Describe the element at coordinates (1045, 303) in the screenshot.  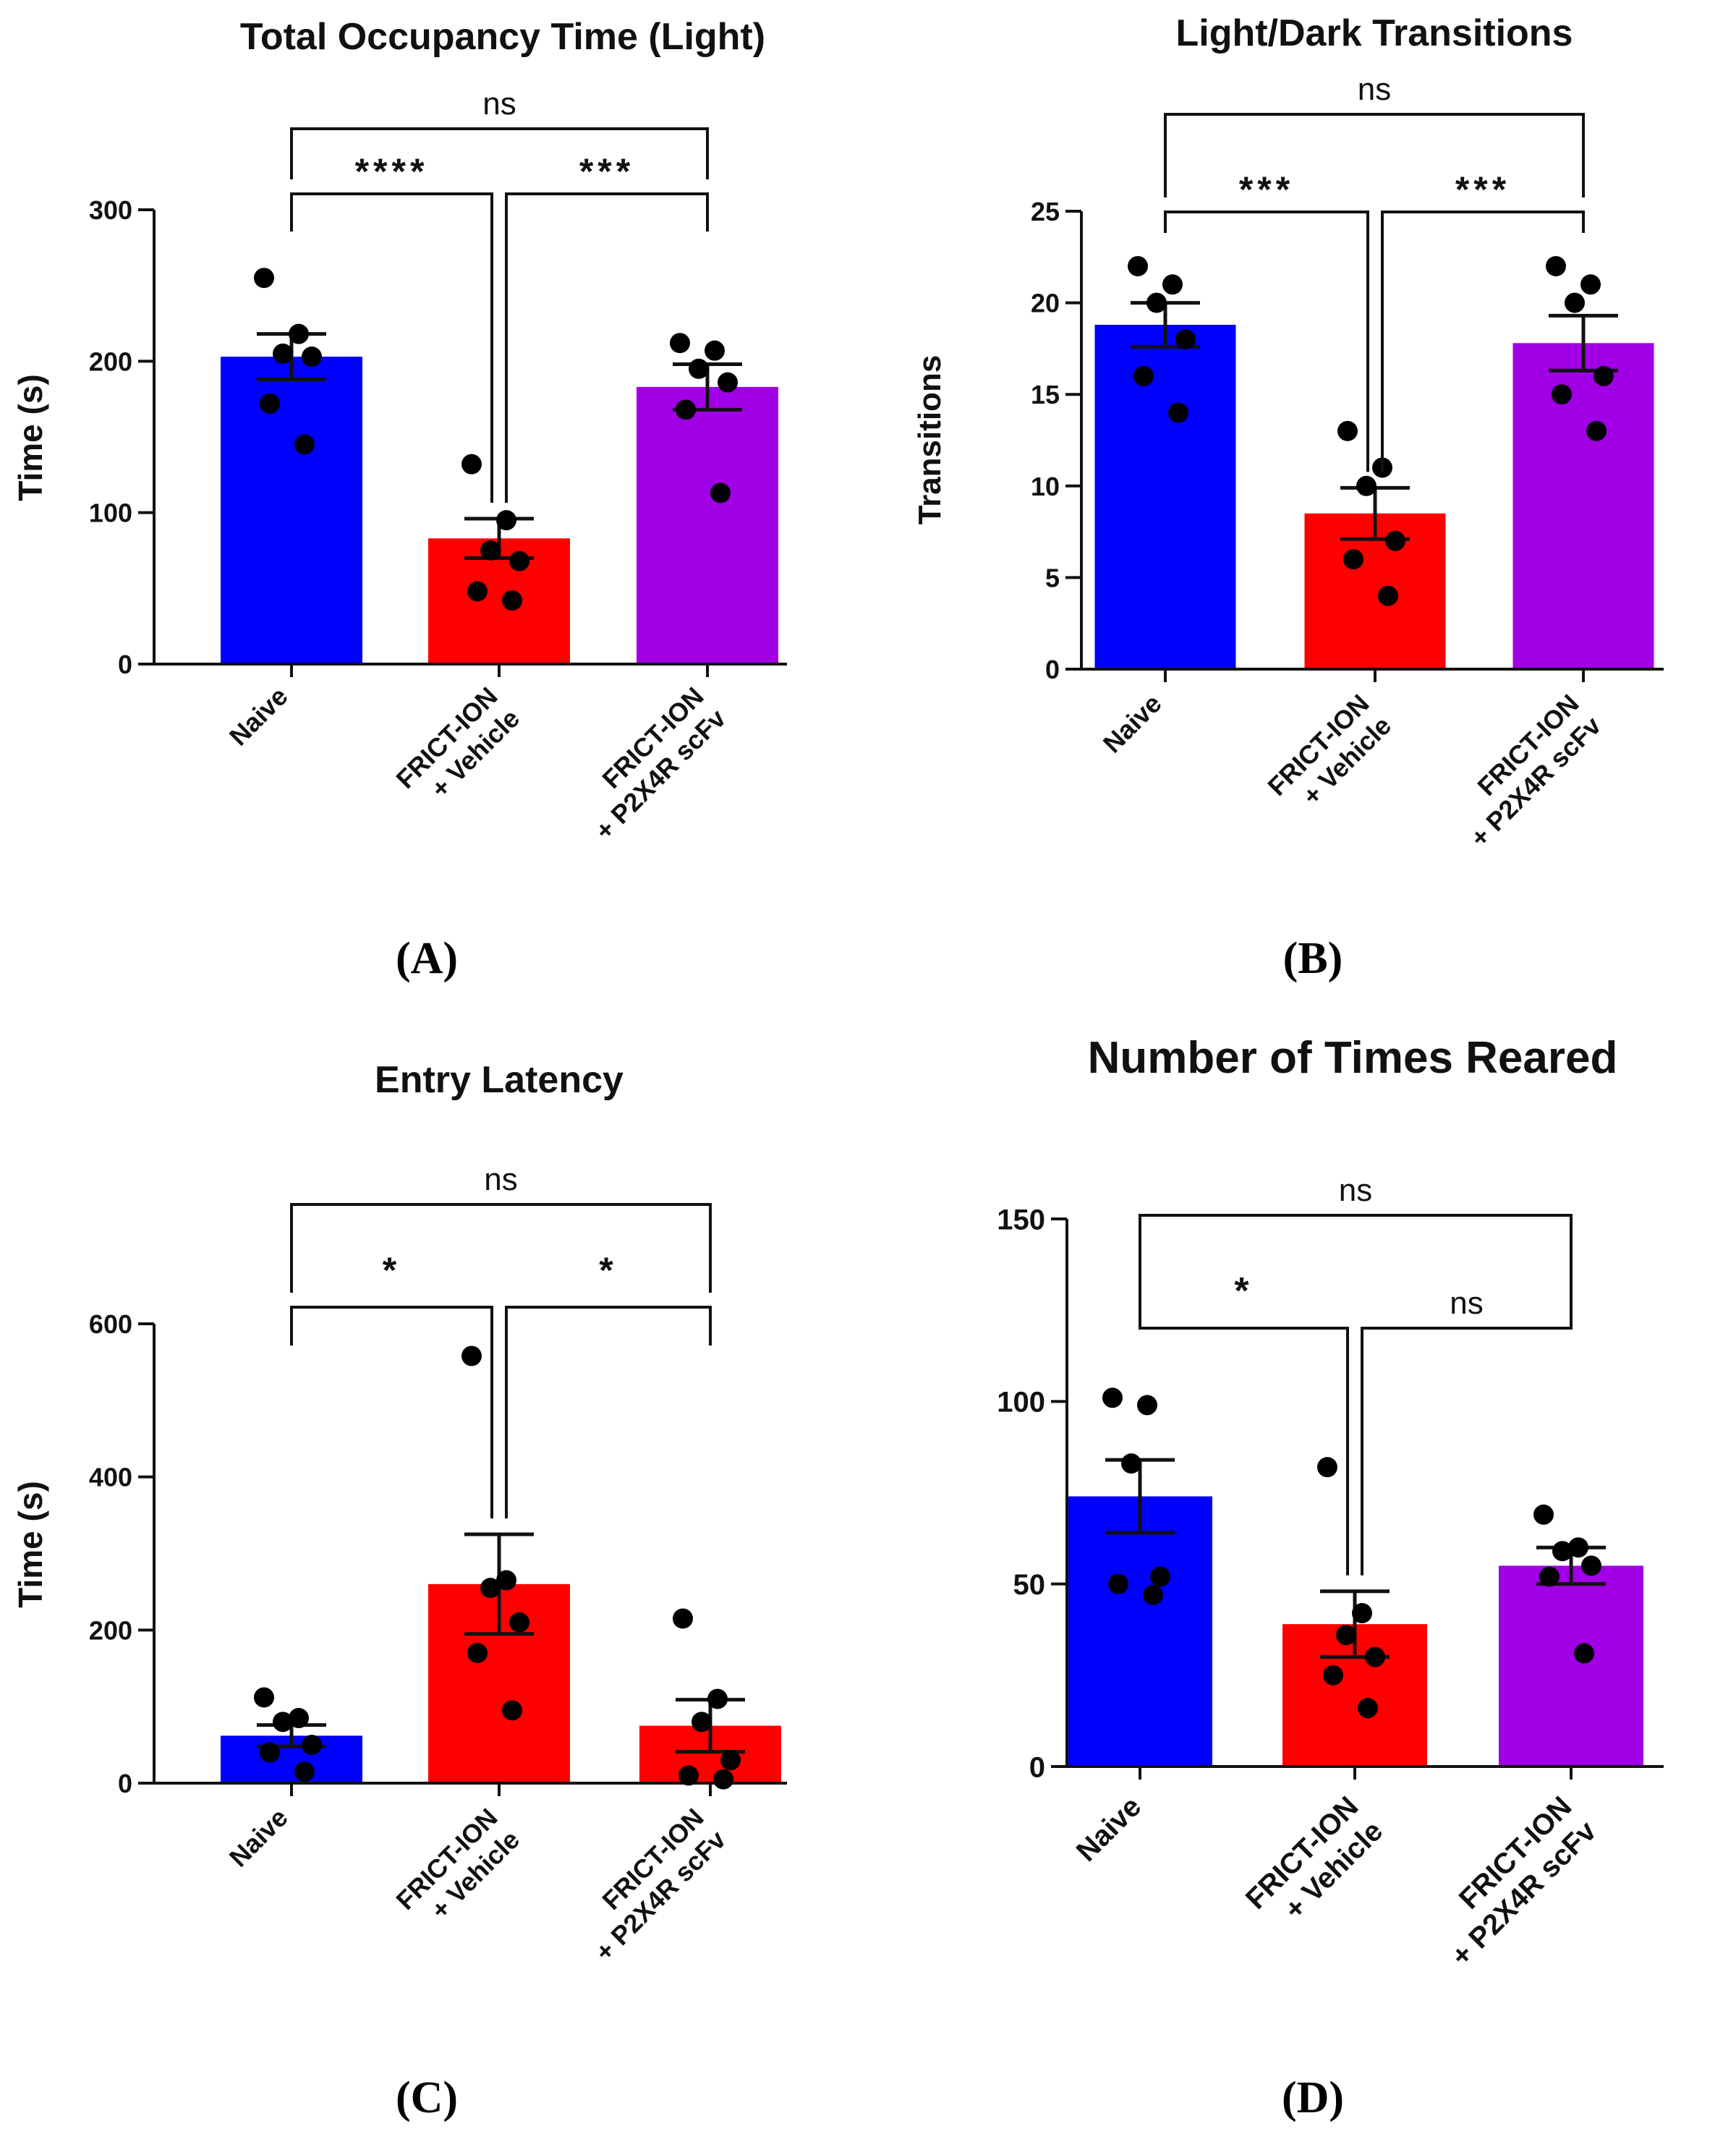
I see `y-tick-label: 20` at that location.